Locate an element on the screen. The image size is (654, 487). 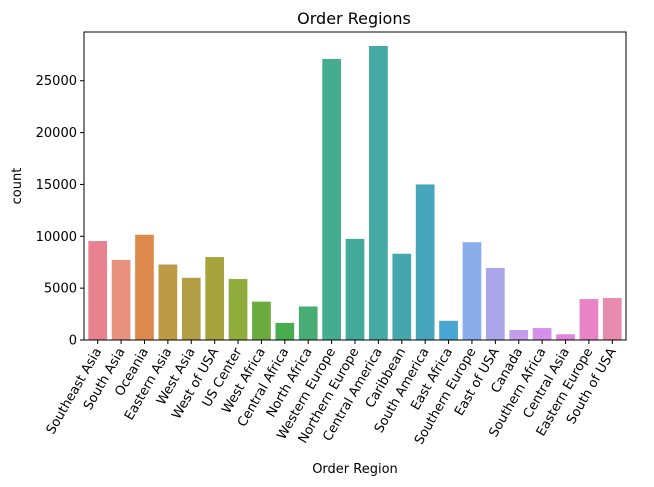
x-axis-label: Order Region is located at coordinates (355, 469).